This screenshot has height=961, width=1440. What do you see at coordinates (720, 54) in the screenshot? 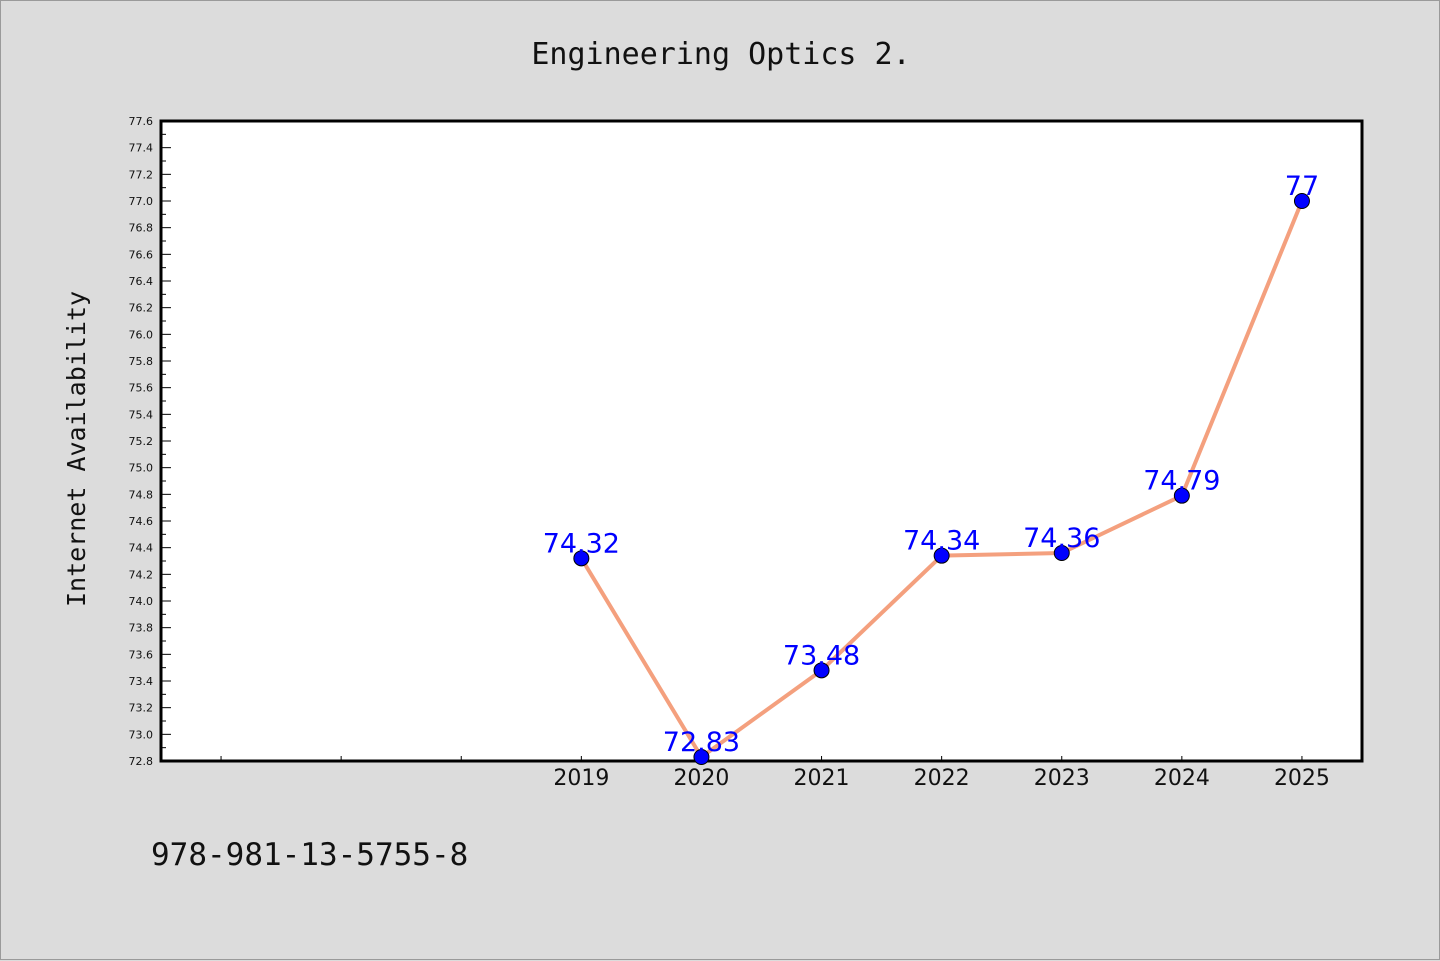
I see `chart-title: Engineering Optics 2.` at bounding box center [720, 54].